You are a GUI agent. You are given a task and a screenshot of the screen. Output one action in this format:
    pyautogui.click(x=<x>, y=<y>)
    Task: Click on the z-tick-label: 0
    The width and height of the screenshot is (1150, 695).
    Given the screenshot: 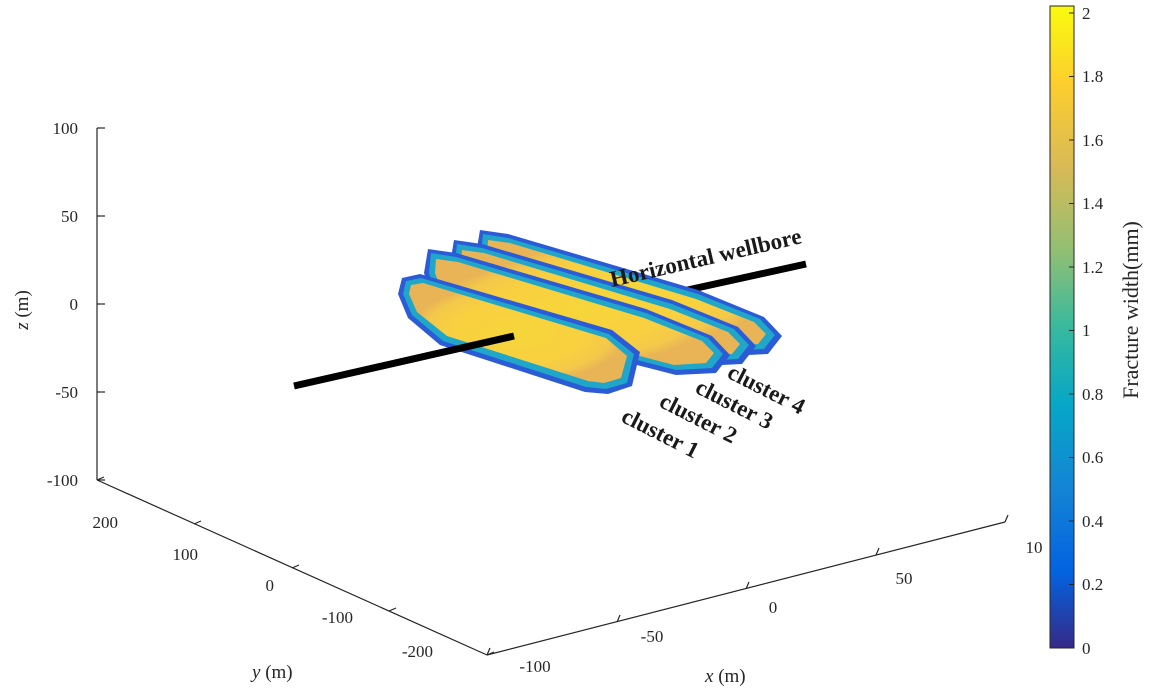 What is the action you would take?
    pyautogui.click(x=74, y=304)
    